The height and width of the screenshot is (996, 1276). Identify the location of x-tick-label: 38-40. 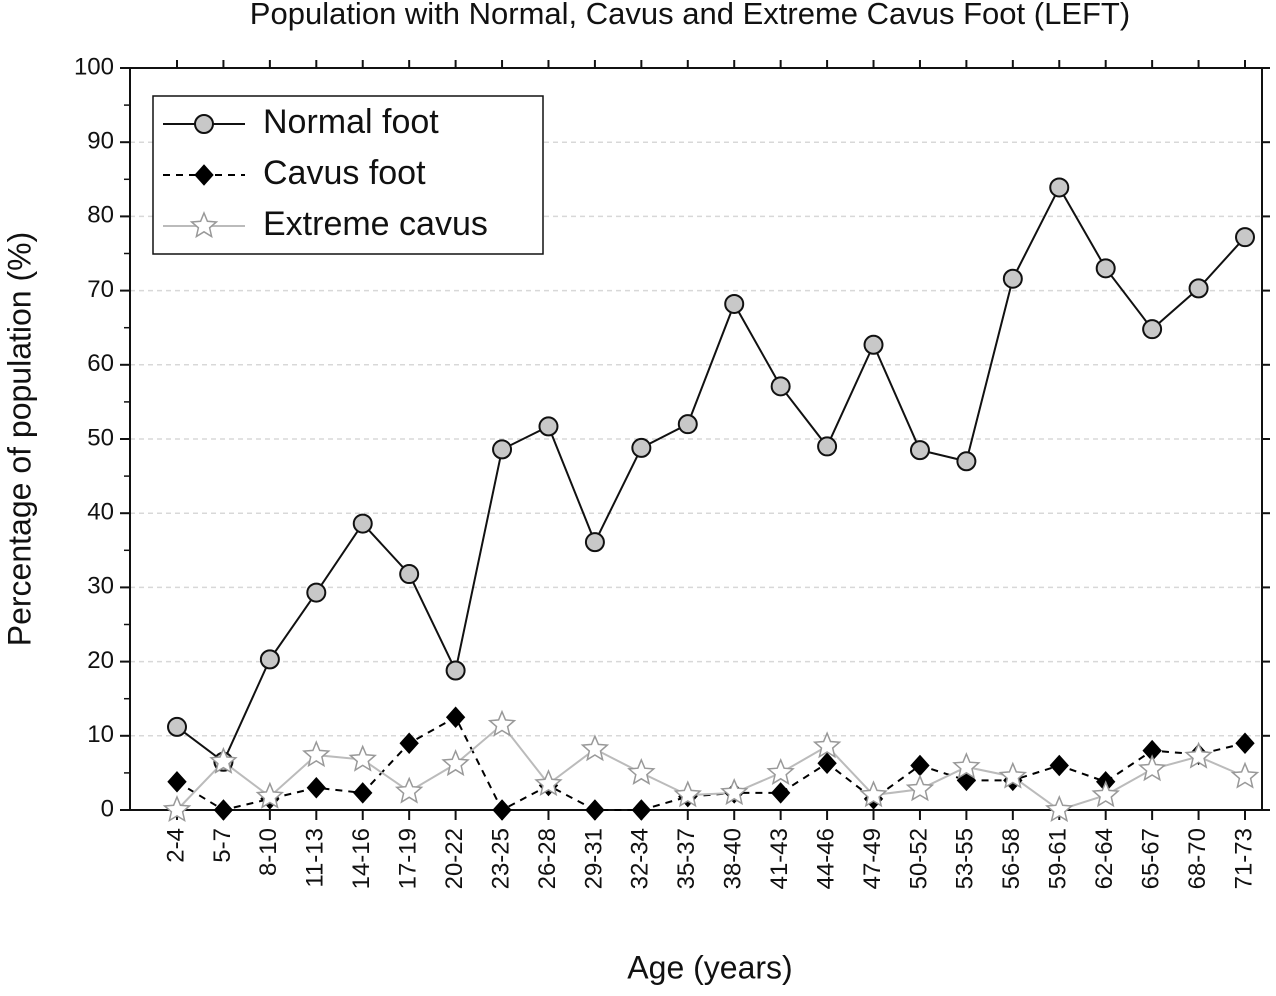
(733, 858).